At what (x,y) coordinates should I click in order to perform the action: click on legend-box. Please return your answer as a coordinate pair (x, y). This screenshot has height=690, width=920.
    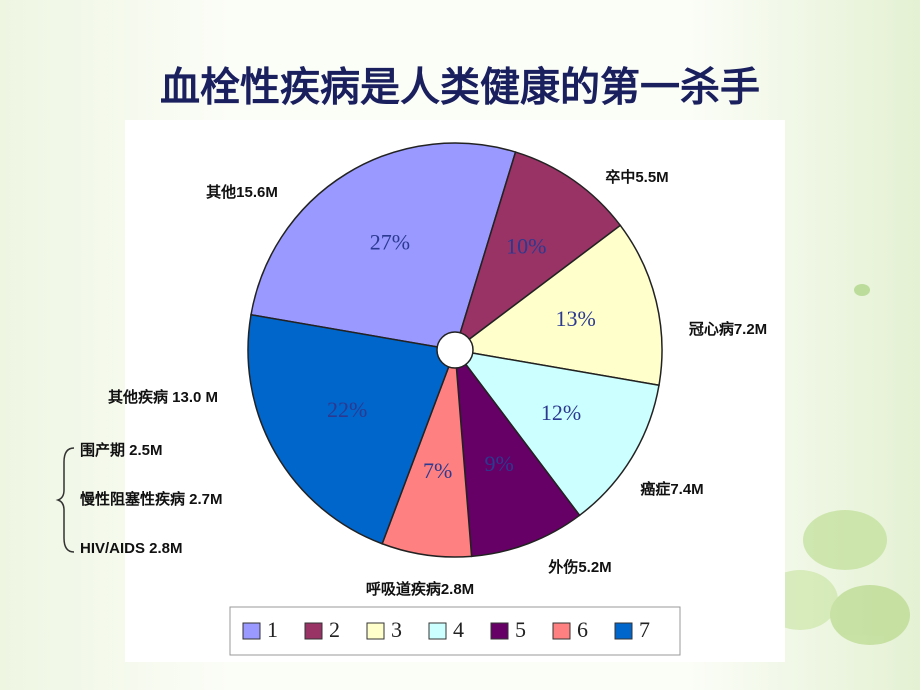
    Looking at the image, I should click on (455, 631).